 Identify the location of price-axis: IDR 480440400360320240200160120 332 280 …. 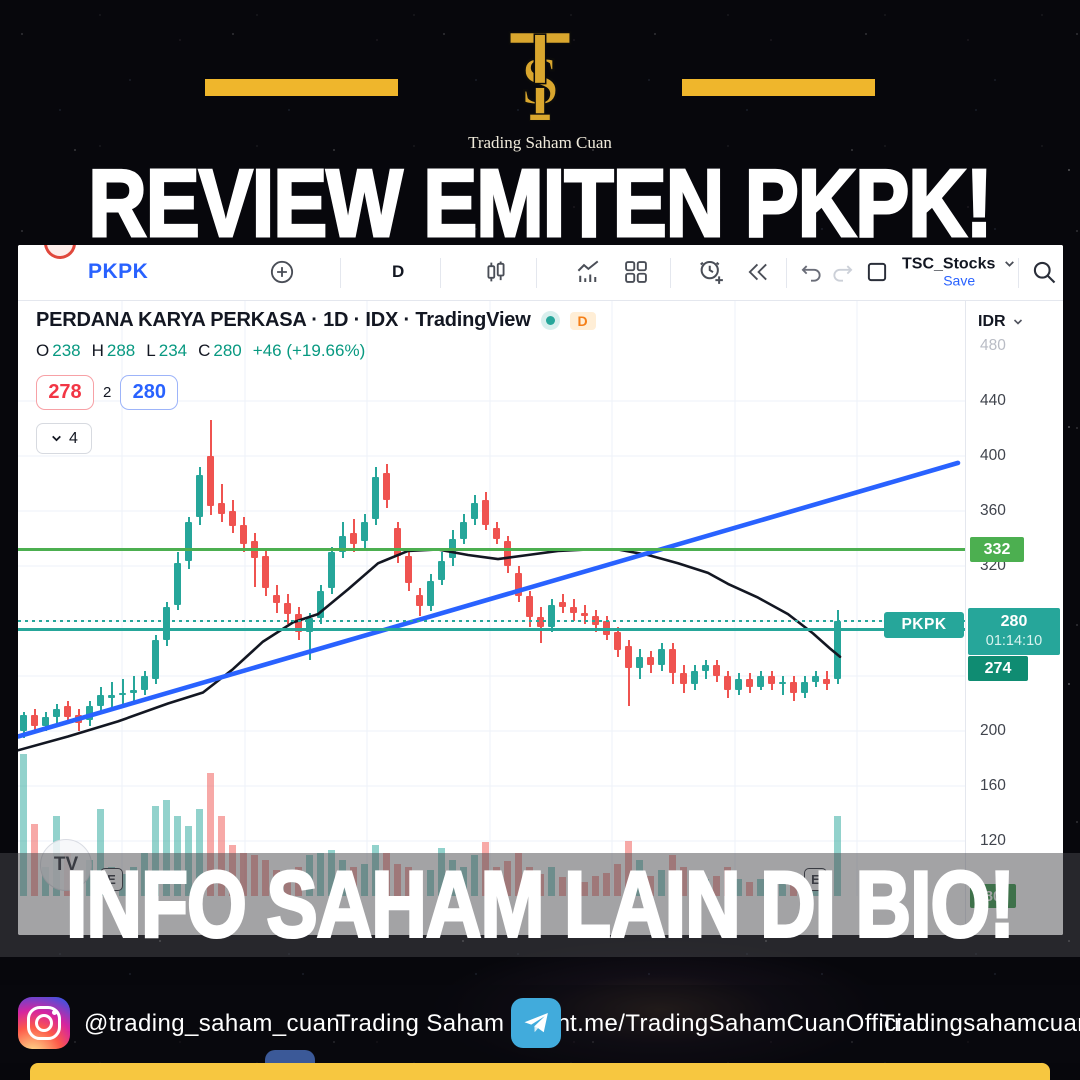
(1014, 618).